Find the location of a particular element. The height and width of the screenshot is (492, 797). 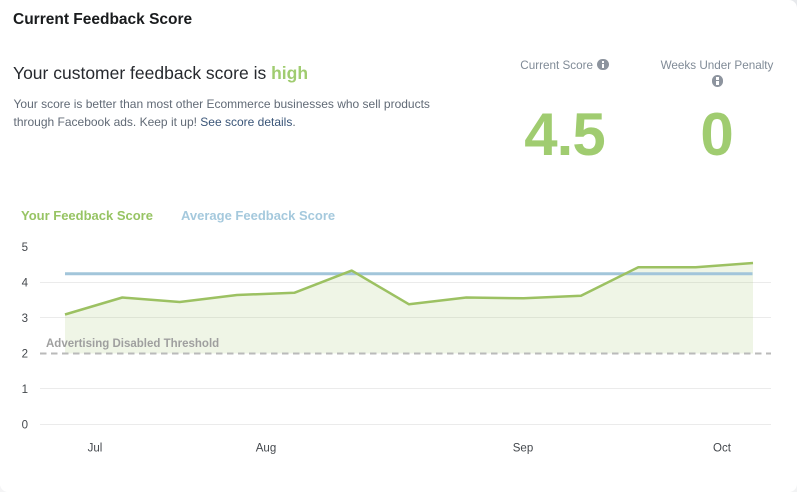

svg-text: Sep is located at coordinates (523, 449).